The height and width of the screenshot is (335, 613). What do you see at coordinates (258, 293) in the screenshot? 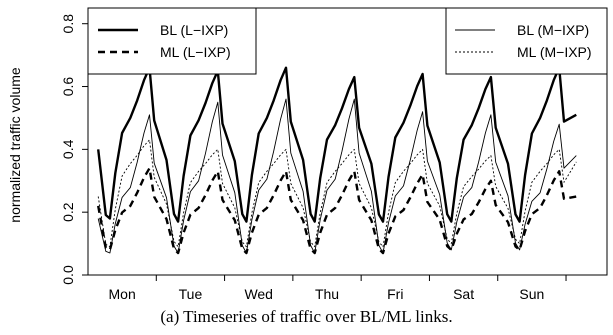
I see `x-tick-label: Wed` at bounding box center [258, 293].